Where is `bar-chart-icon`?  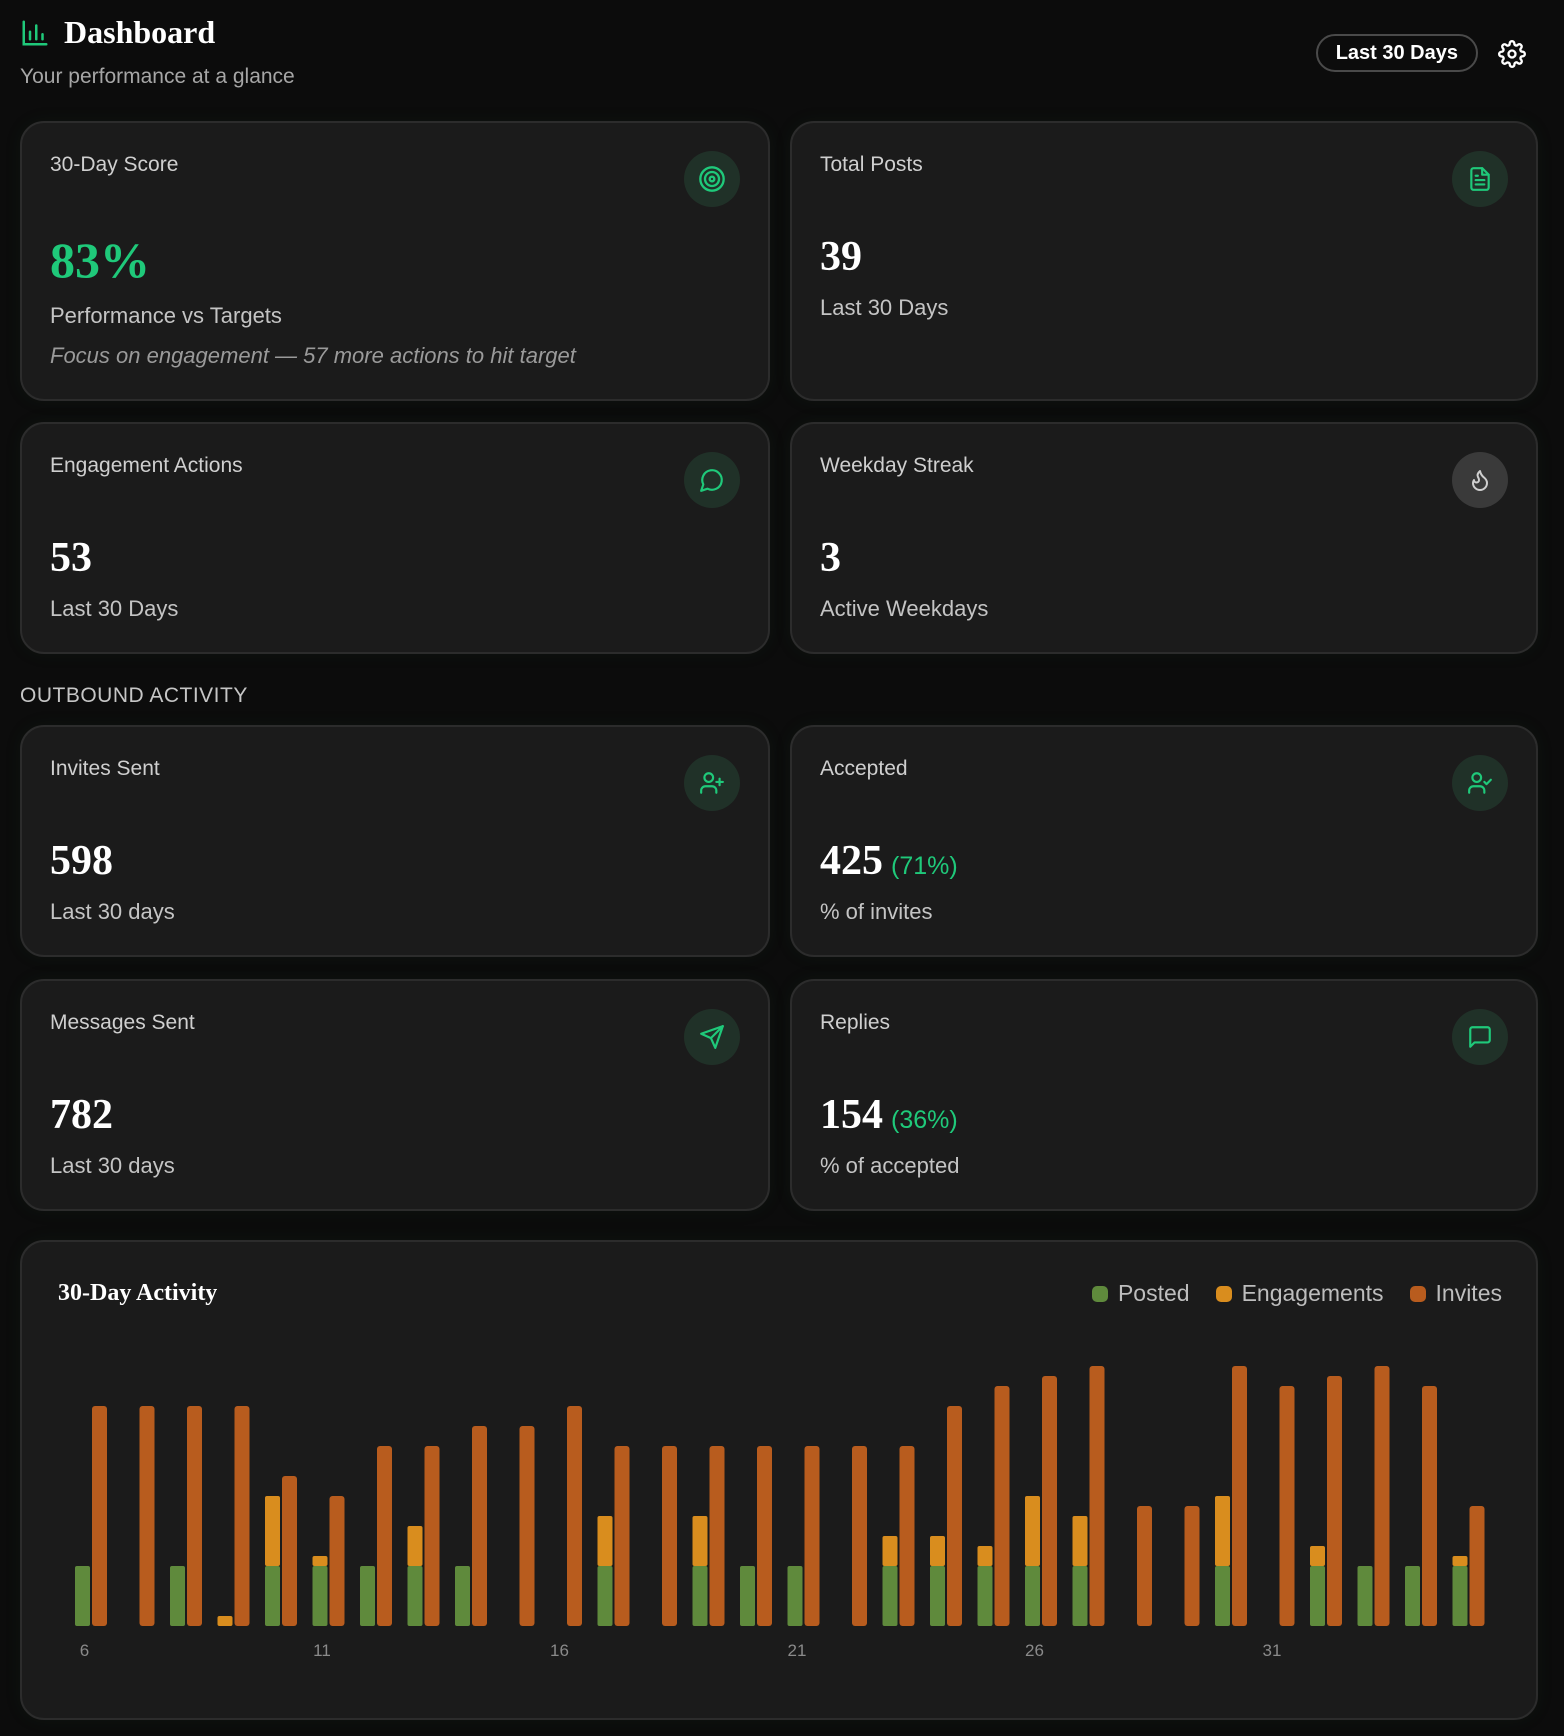 bar-chart-icon is located at coordinates (35, 33).